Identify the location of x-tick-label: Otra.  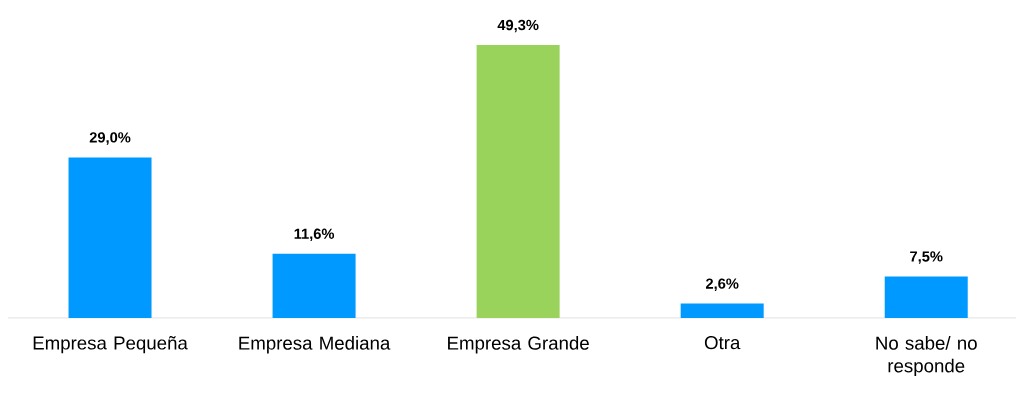
(722, 343).